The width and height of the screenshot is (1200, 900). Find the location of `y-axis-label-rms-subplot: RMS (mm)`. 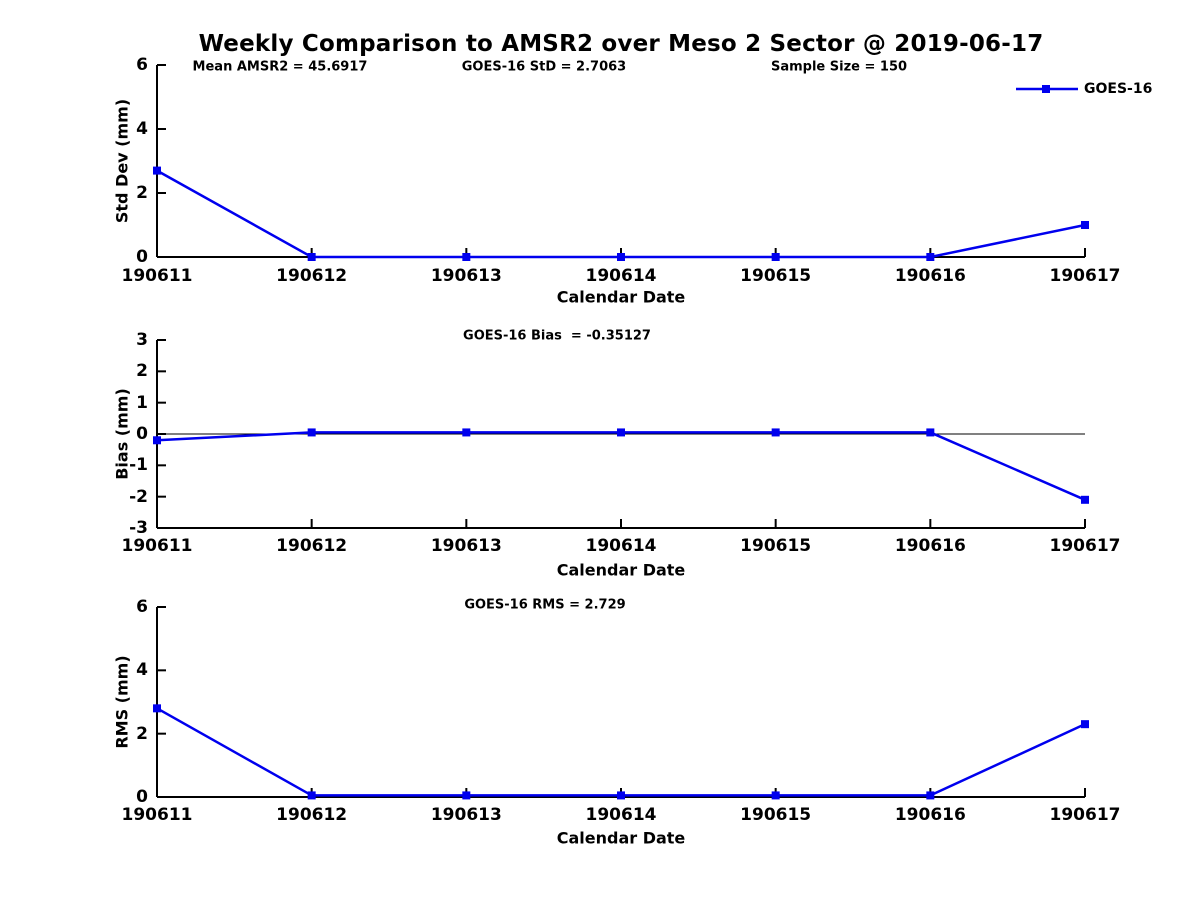

y-axis-label-rms-subplot: RMS (mm) is located at coordinates (122, 702).